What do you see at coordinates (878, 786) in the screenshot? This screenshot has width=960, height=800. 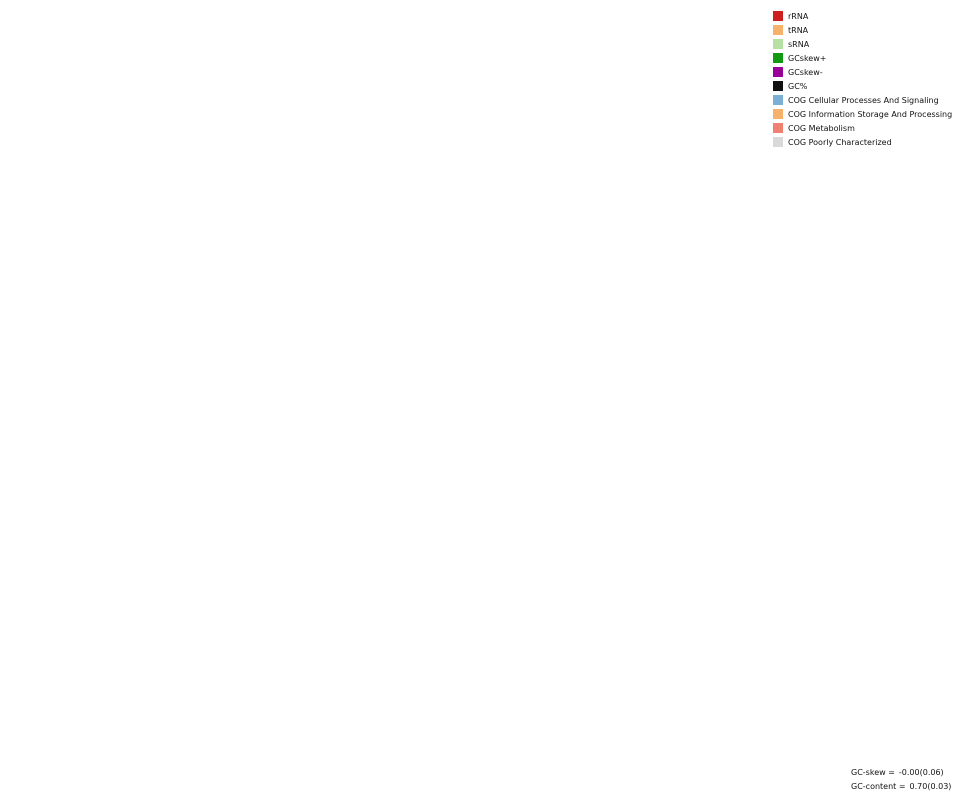 I see `gc-content-stat-label: GC-content =` at bounding box center [878, 786].